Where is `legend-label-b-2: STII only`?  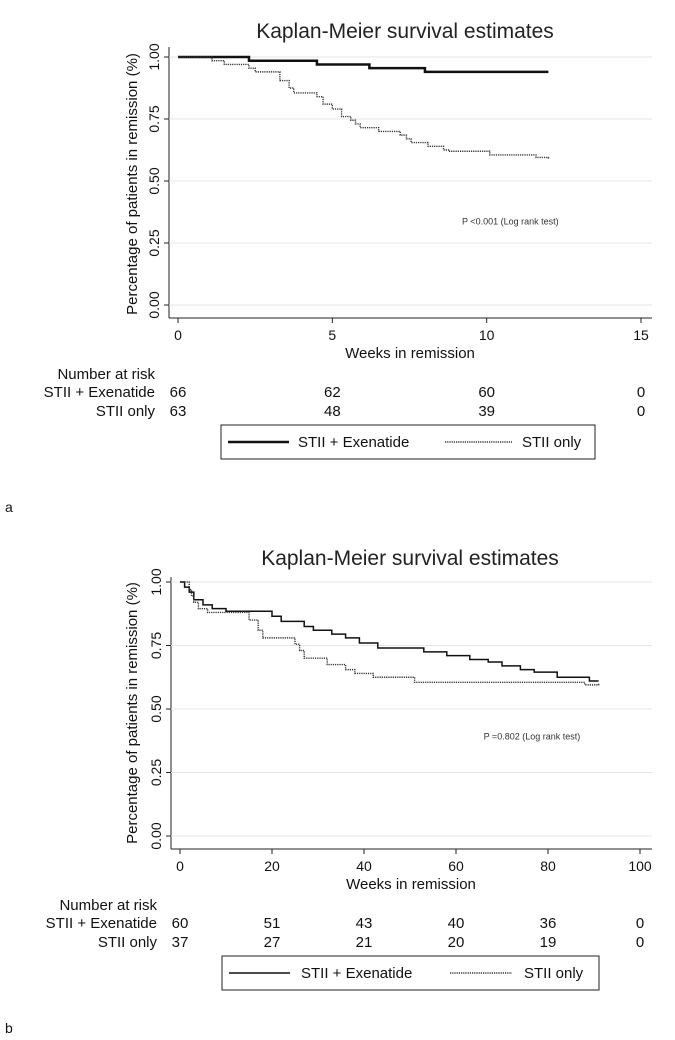
legend-label-b-2: STII only is located at coordinates (554, 973).